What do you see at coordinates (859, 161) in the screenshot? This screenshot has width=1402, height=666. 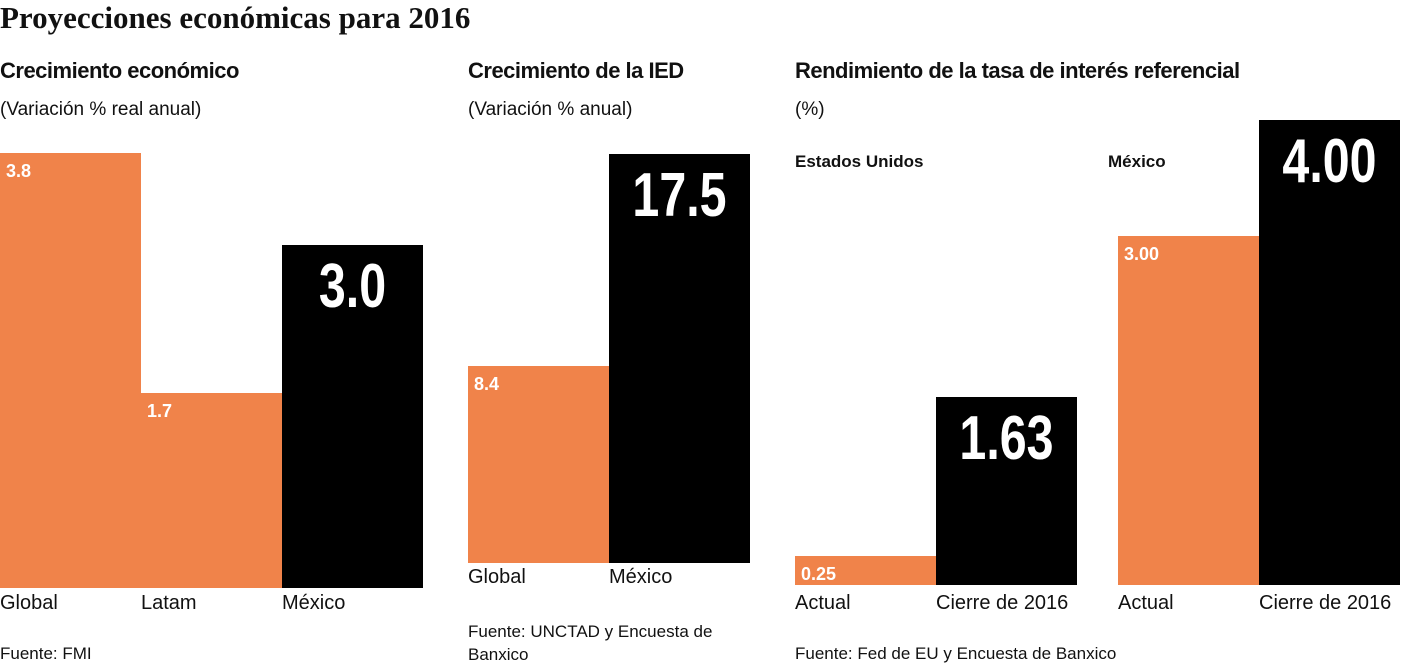 I see `panel-label: Estados Unidos` at bounding box center [859, 161].